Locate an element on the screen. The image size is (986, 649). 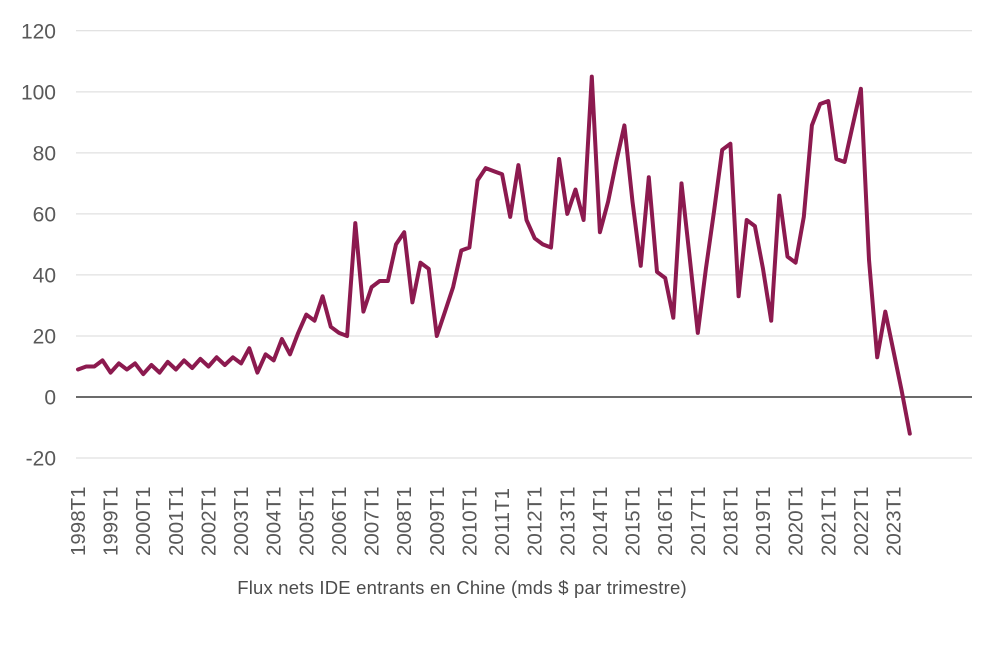
y-axis-tick-label: 80 is located at coordinates (44, 153).